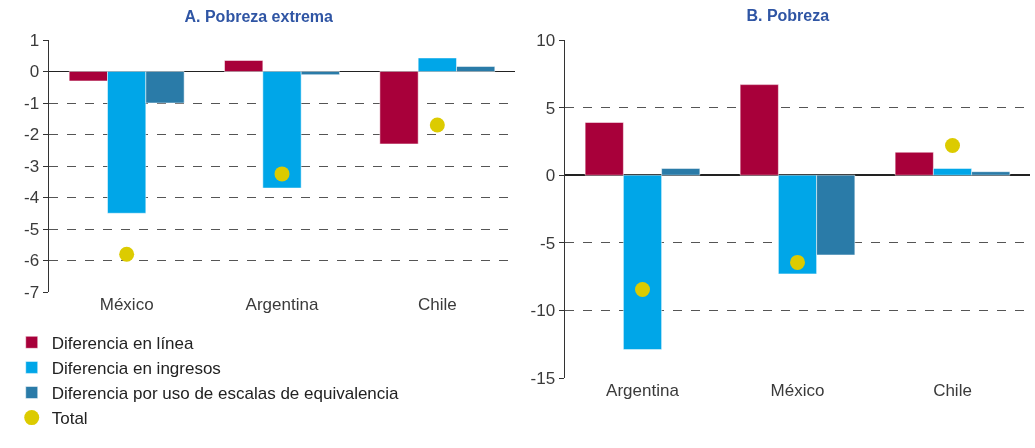 This screenshot has height=448, width=1035. Describe the element at coordinates (546, 40) in the screenshot. I see `y-tick-label: 10` at that location.